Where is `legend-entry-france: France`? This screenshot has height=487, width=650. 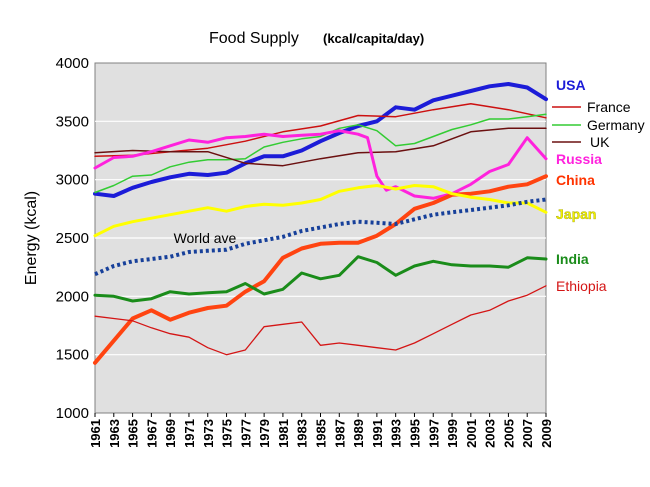
legend-entry-france: France is located at coordinates (609, 107).